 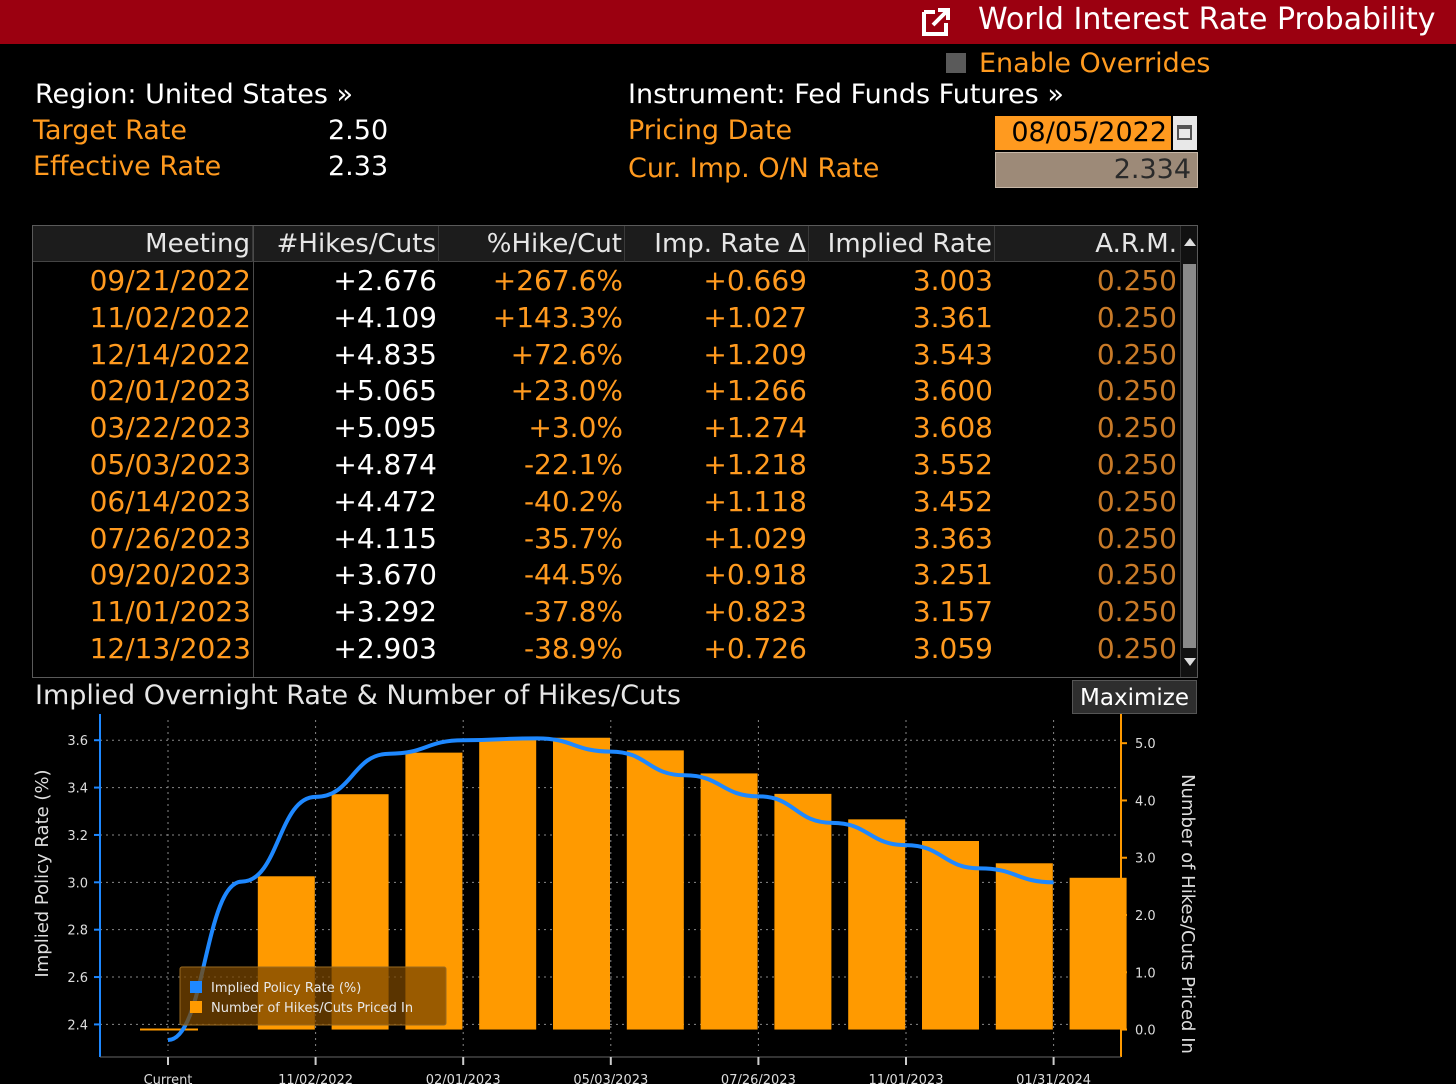 What do you see at coordinates (42, 873) in the screenshot?
I see `left-axis-label: Implied Policy Rate (%)` at bounding box center [42, 873].